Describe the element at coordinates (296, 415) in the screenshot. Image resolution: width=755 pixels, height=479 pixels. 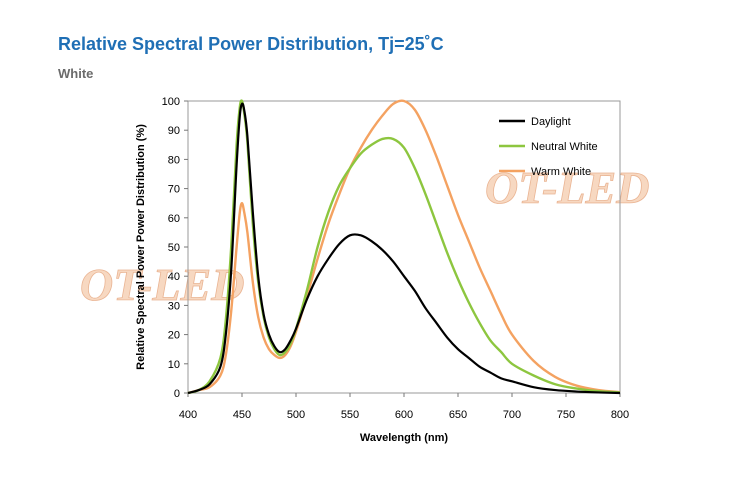
I see `x-tick-label: 500` at that location.